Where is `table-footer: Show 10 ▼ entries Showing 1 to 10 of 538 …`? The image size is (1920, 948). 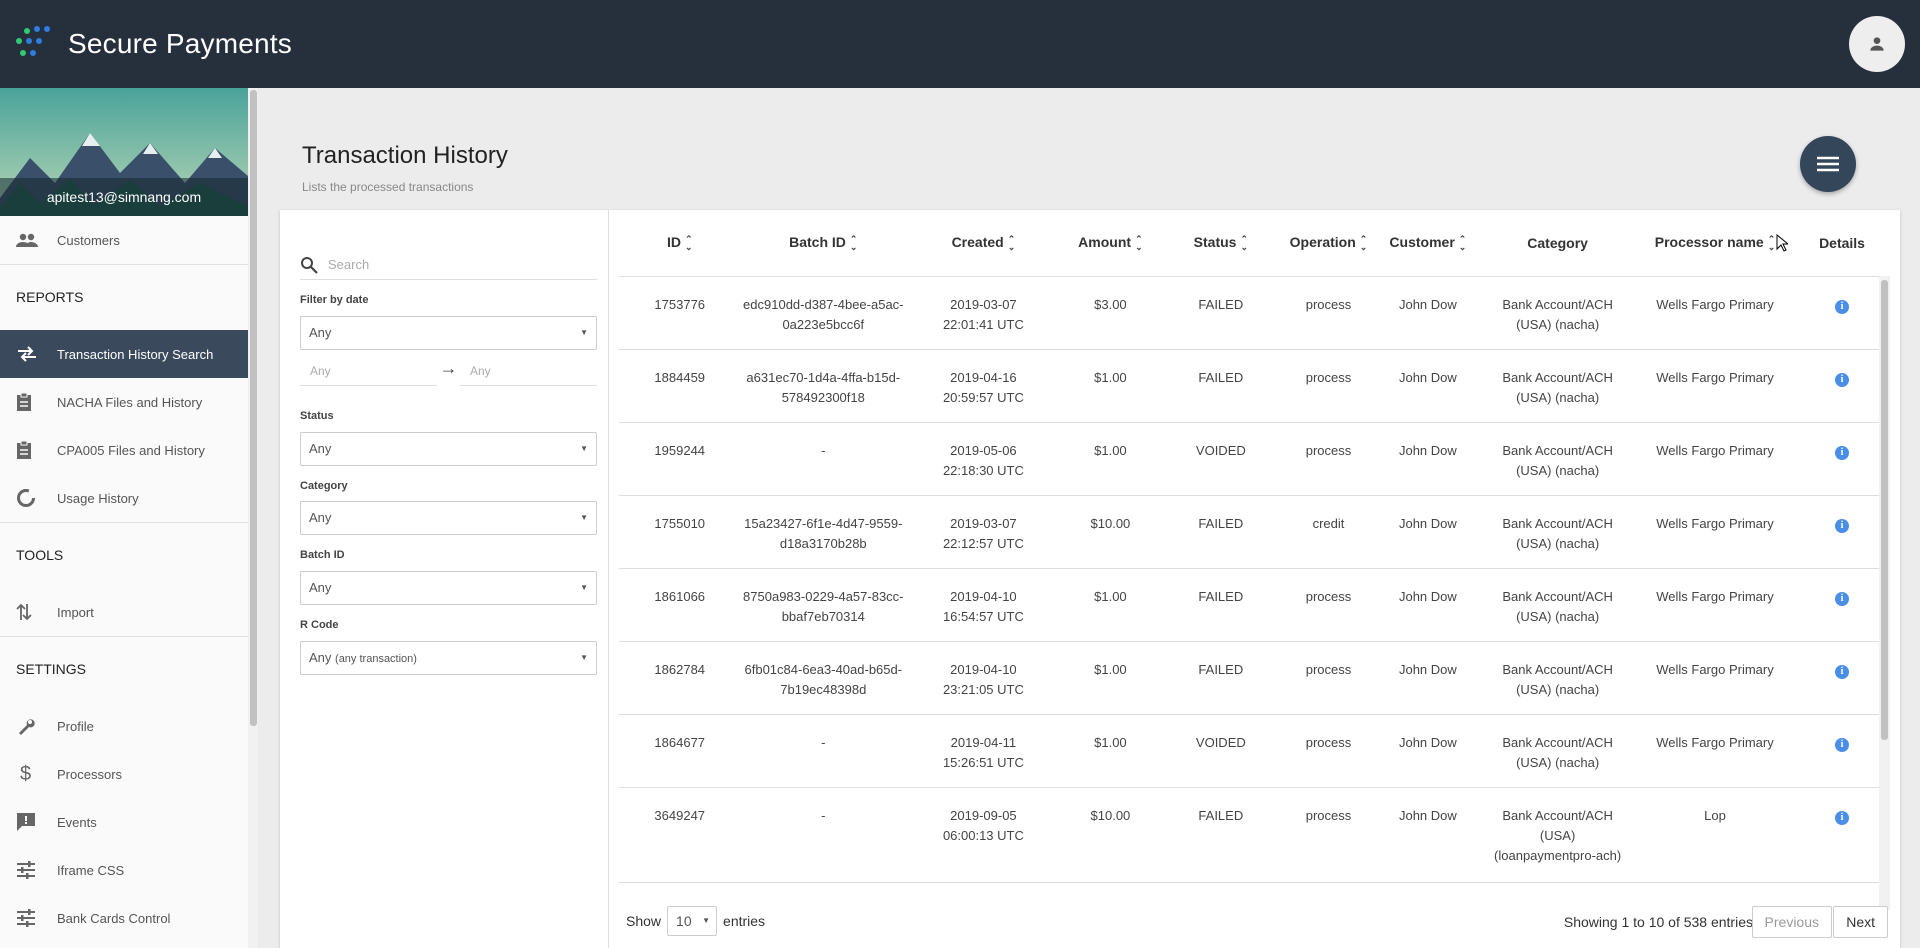
table-footer: Show 10 ▼ entries Showing 1 to 10 of 538 … is located at coordinates (1254, 920).